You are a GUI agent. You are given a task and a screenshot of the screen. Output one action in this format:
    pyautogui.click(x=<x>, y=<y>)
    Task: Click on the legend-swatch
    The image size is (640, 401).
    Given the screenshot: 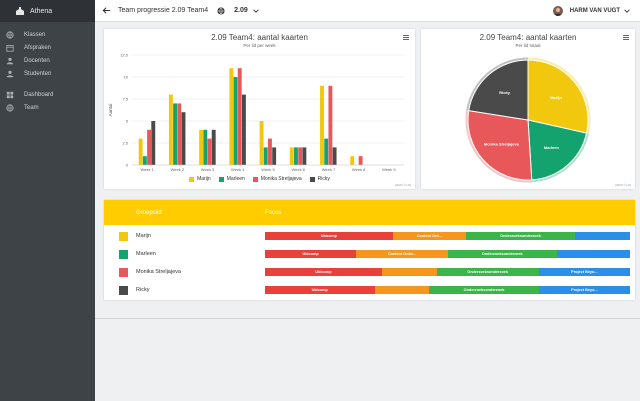 What is the action you would take?
    pyautogui.click(x=221, y=179)
    